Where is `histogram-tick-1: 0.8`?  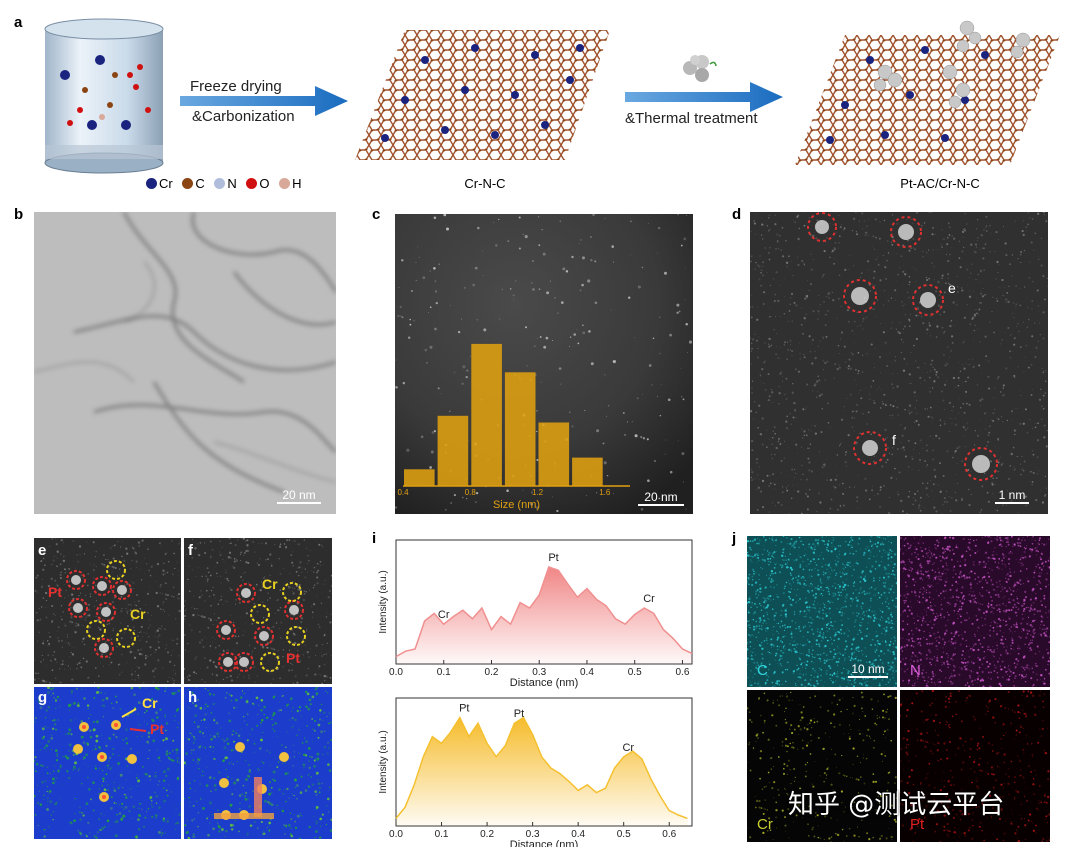 histogram-tick-1: 0.8 is located at coordinates (471, 492).